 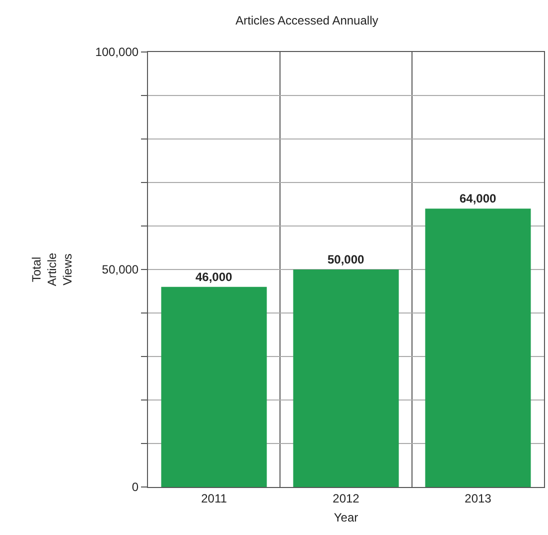 I want to click on y-axis-title: Total Article Views, so click(x=52, y=269).